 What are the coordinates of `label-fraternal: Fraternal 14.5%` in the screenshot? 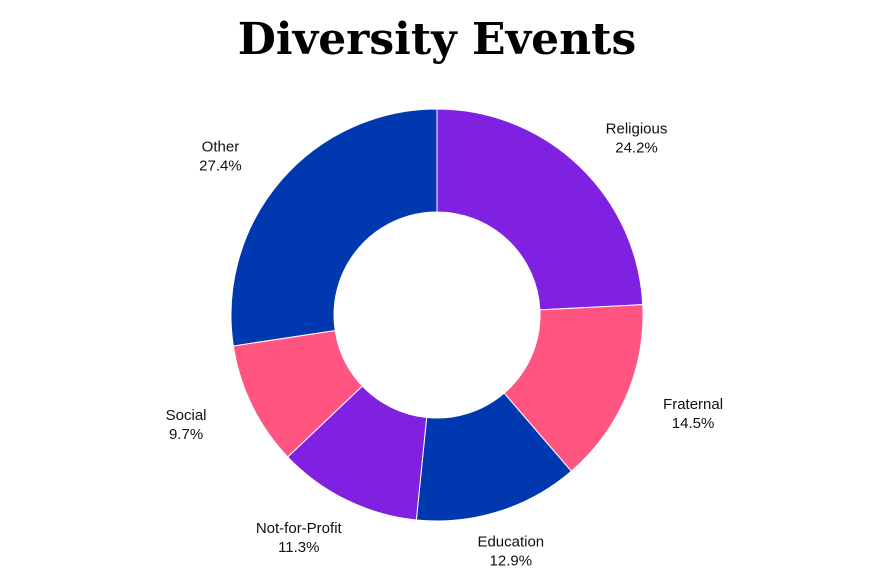 It's located at (693, 414).